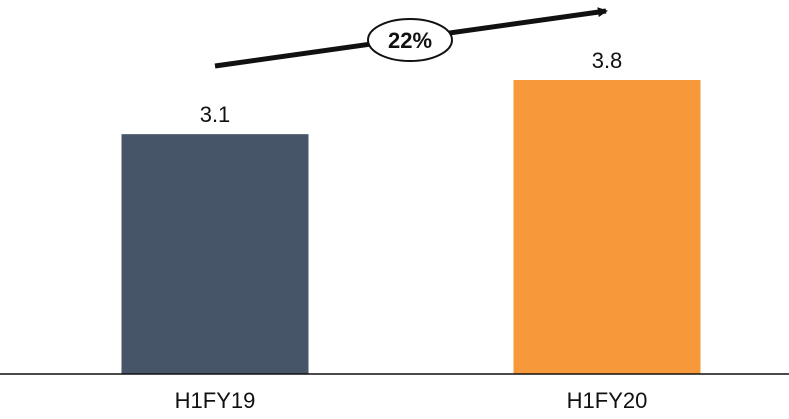 The image size is (789, 419). I want to click on growth-percent-label: 22%, so click(410, 40).